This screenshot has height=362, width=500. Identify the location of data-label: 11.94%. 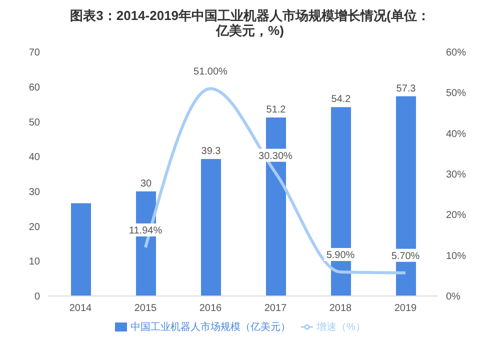
(145, 230).